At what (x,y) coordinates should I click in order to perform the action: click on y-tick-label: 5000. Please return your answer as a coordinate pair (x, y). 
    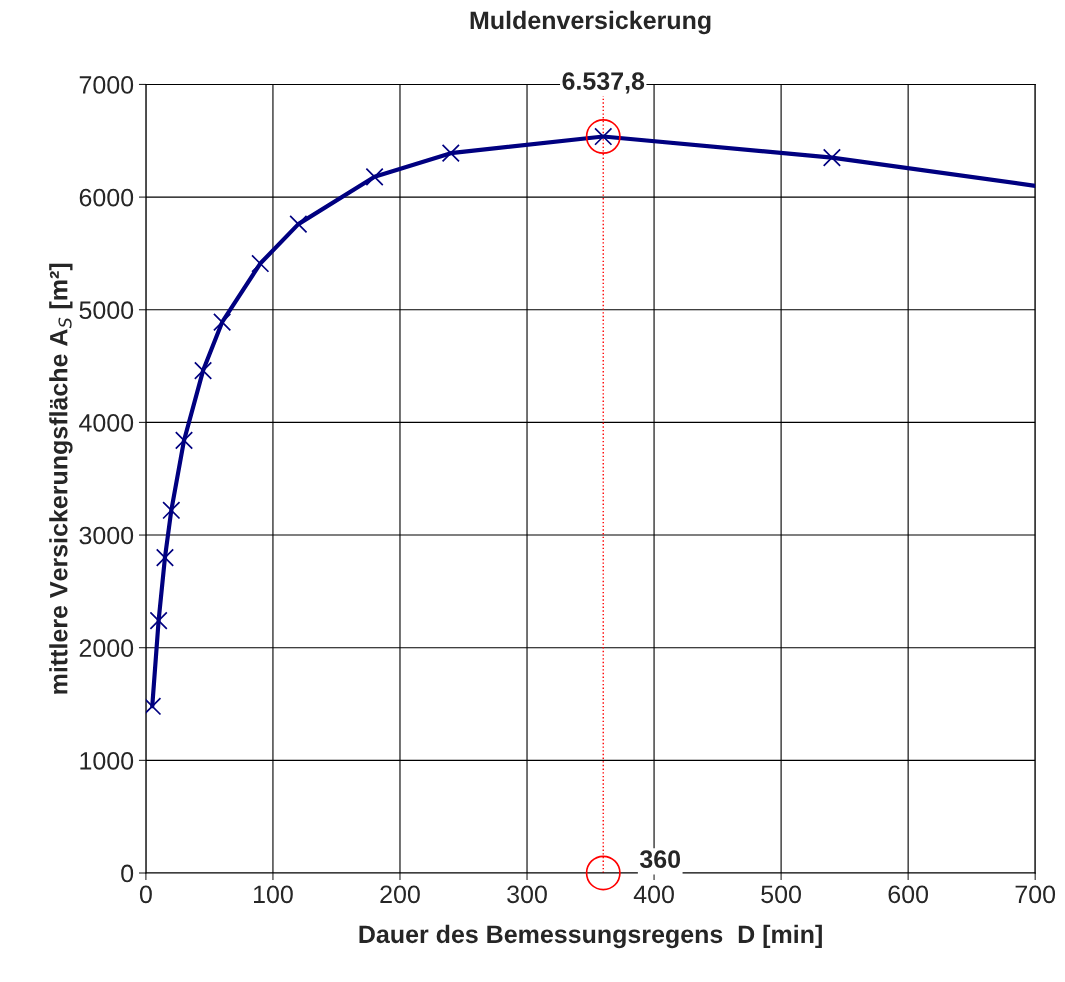
    Looking at the image, I should click on (106, 310).